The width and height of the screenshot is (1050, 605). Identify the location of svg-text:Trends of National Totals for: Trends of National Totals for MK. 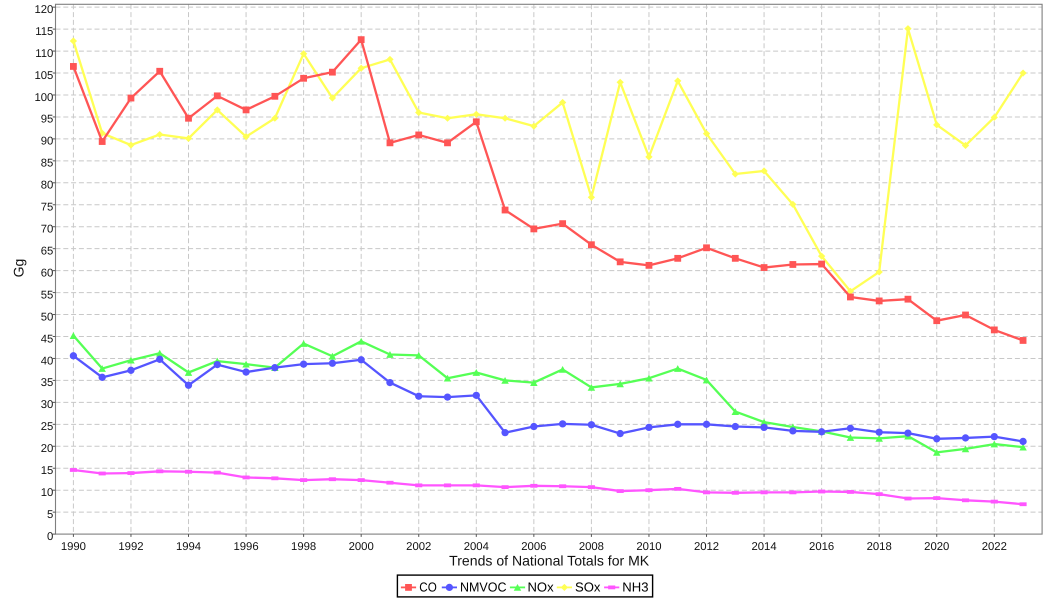
(549, 561).